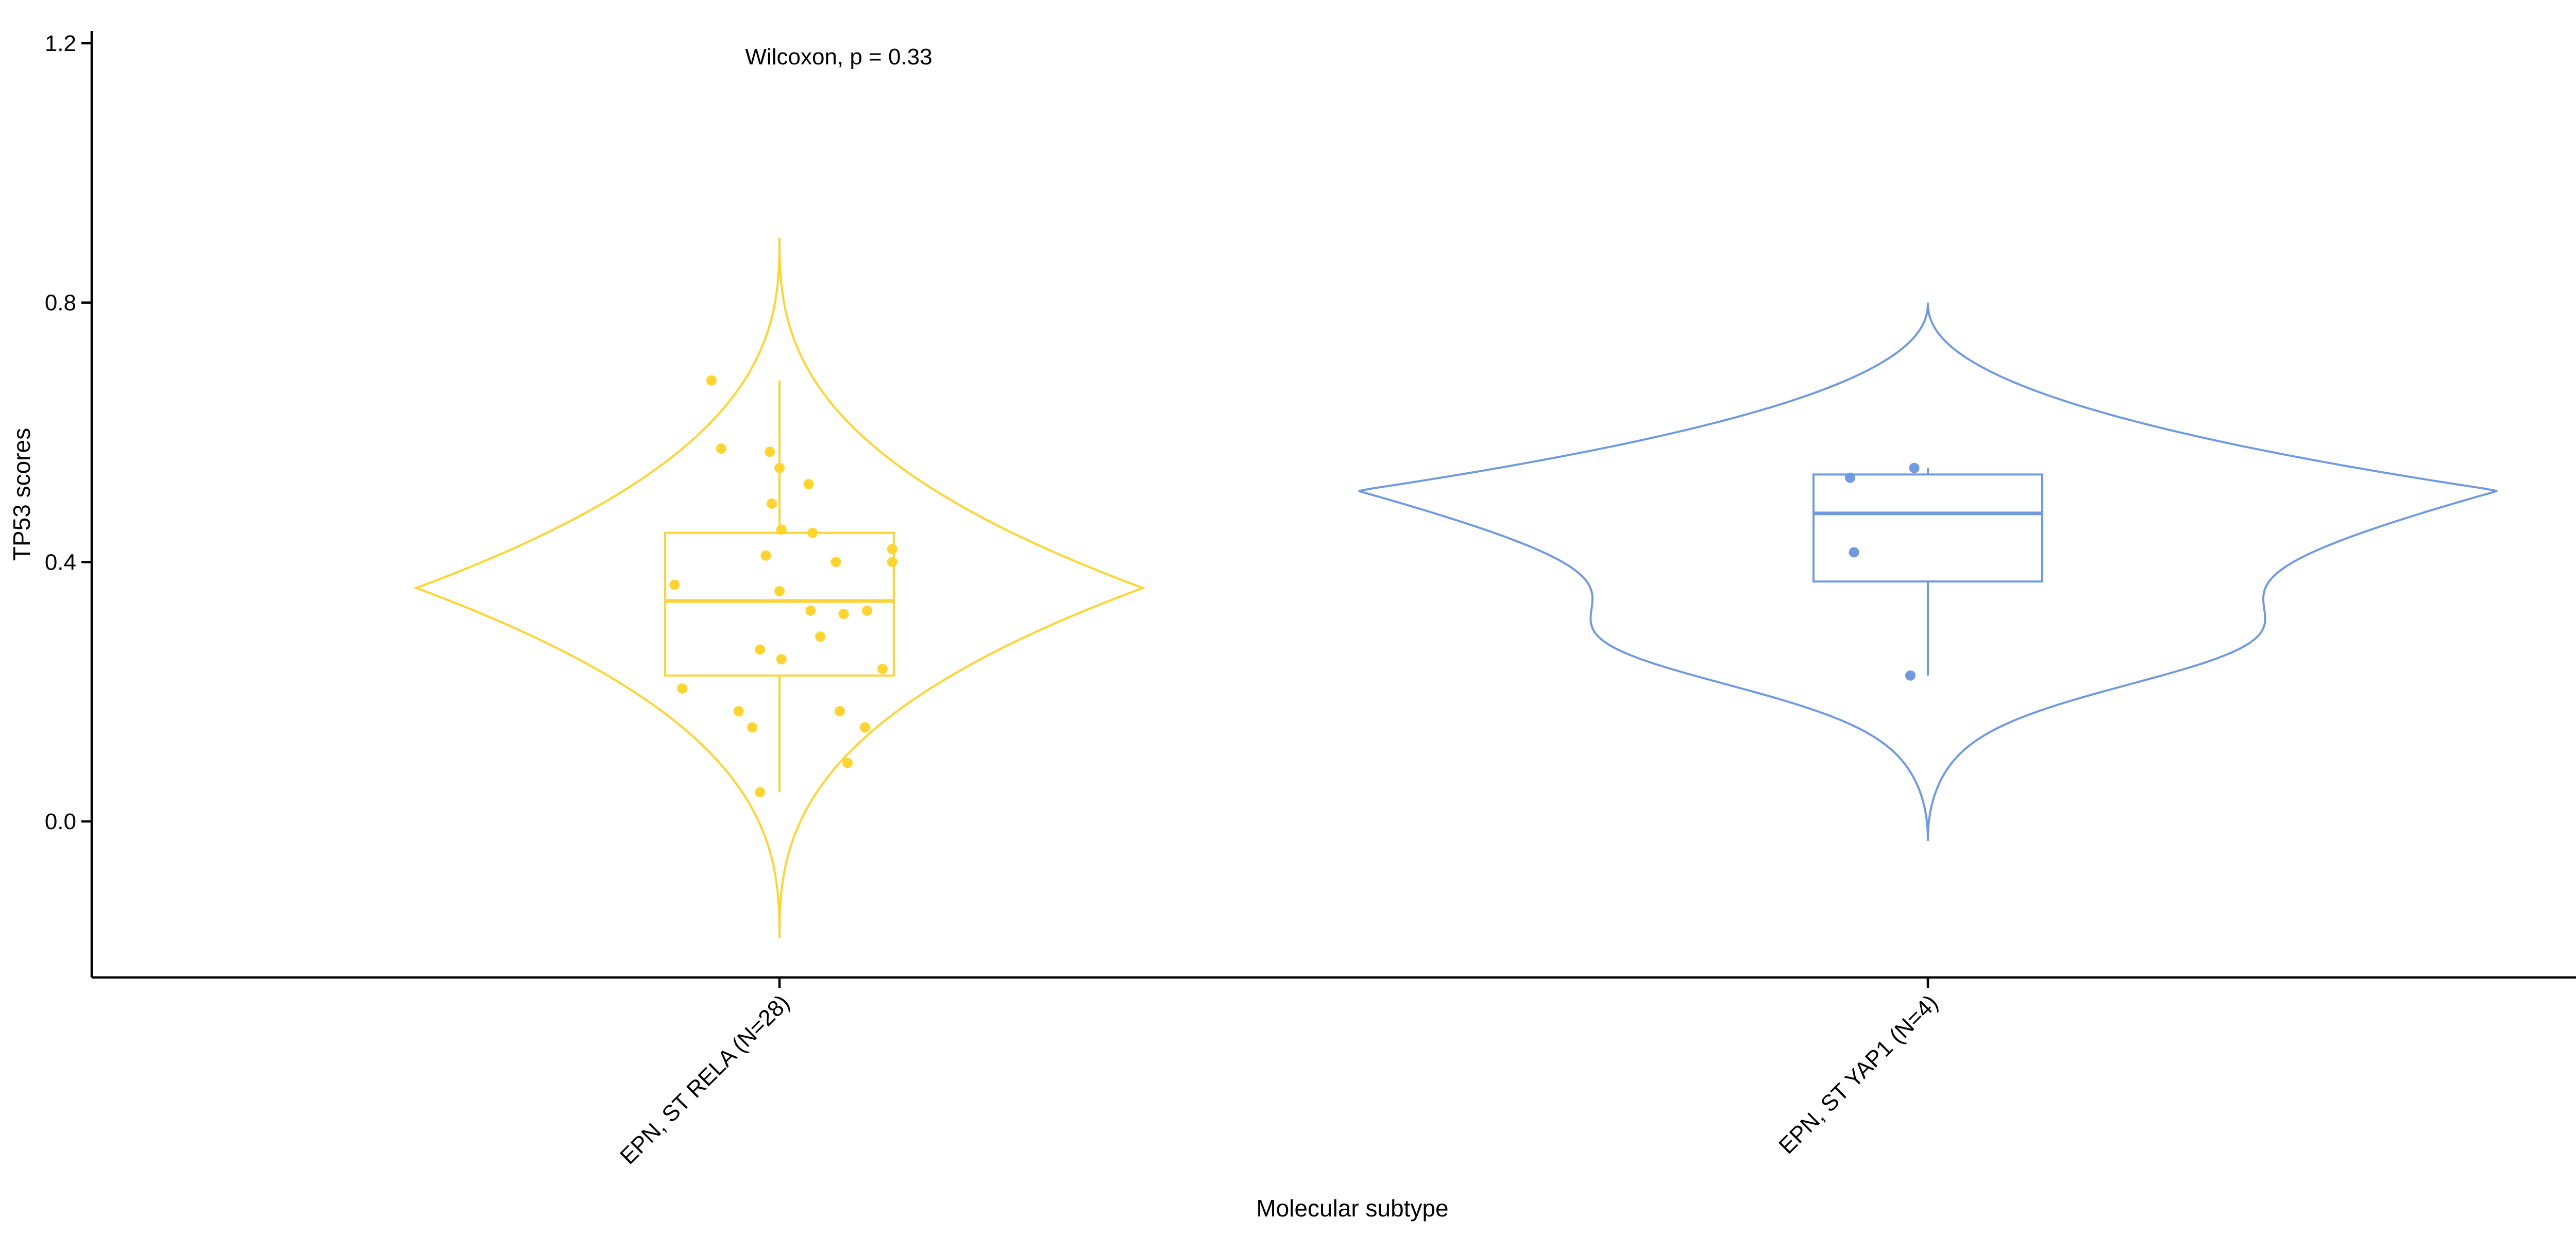  I want to click on y-tick-label-1: 0.0, so click(60, 821).